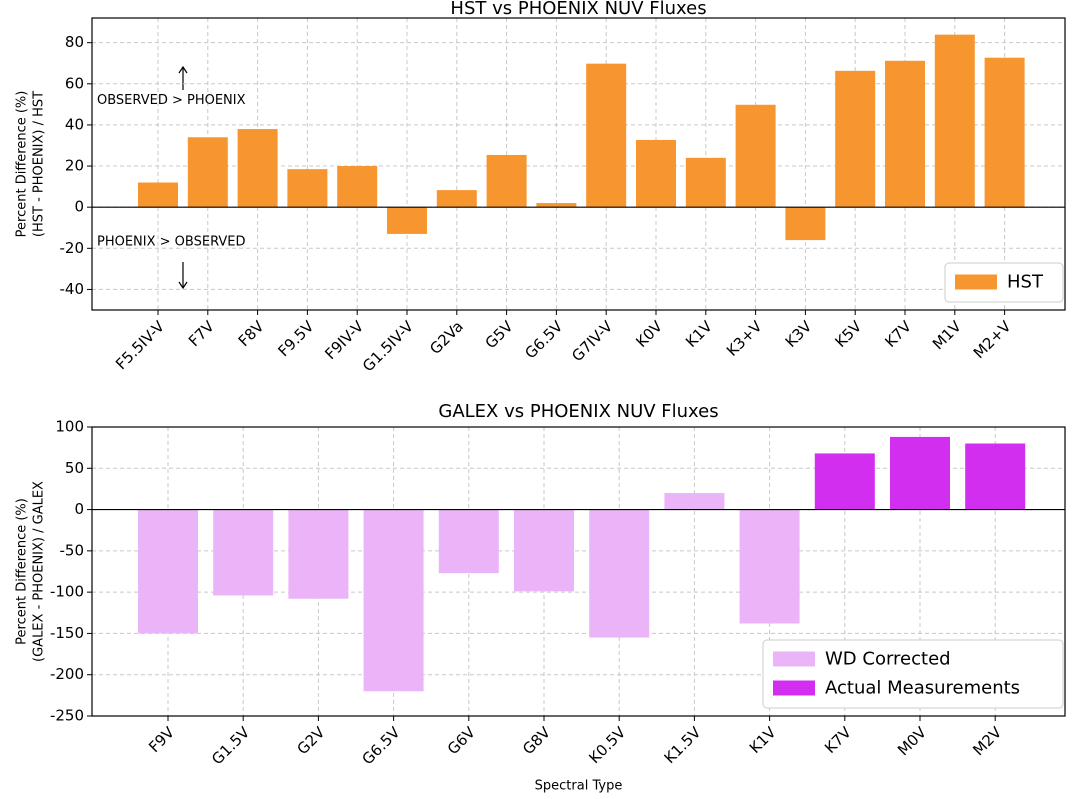  Describe the element at coordinates (499, 334) in the screenshot. I see `x-tick-label: G5V` at that location.